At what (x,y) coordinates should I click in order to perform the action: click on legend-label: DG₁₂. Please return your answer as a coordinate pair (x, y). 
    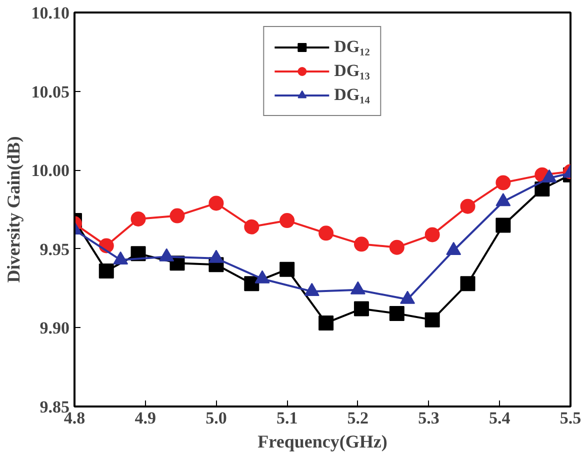
    Looking at the image, I should click on (352, 47).